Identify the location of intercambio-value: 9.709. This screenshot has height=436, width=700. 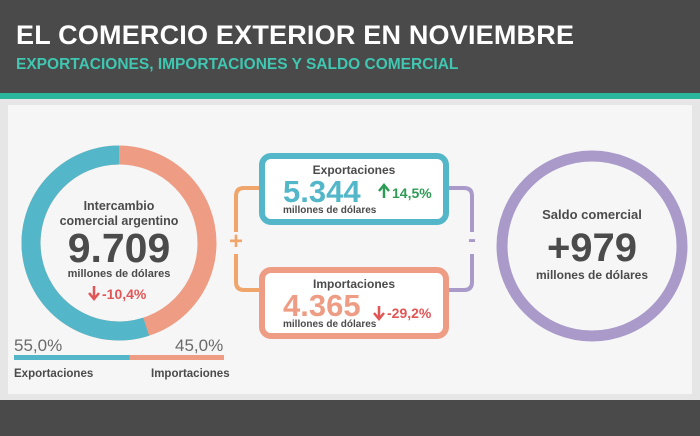
(119, 248).